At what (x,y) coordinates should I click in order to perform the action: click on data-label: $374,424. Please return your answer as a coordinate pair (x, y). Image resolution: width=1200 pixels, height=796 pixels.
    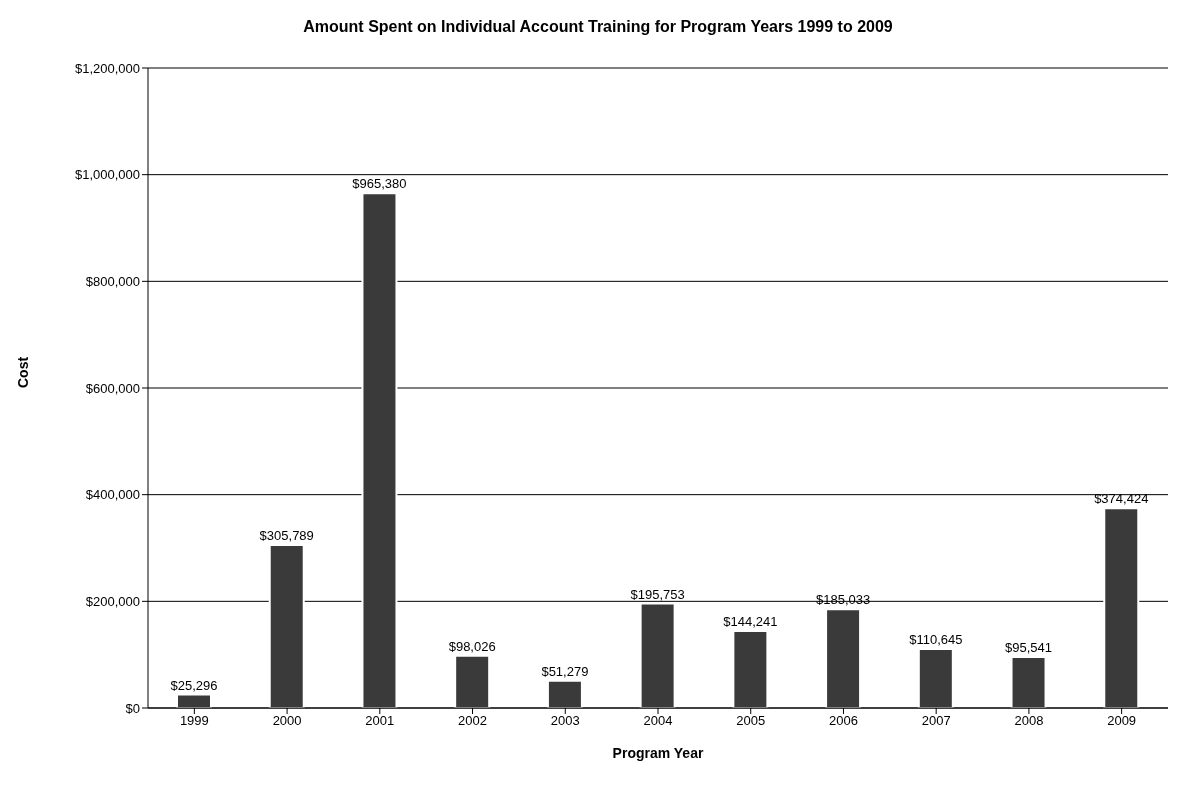
    Looking at the image, I should click on (1121, 499).